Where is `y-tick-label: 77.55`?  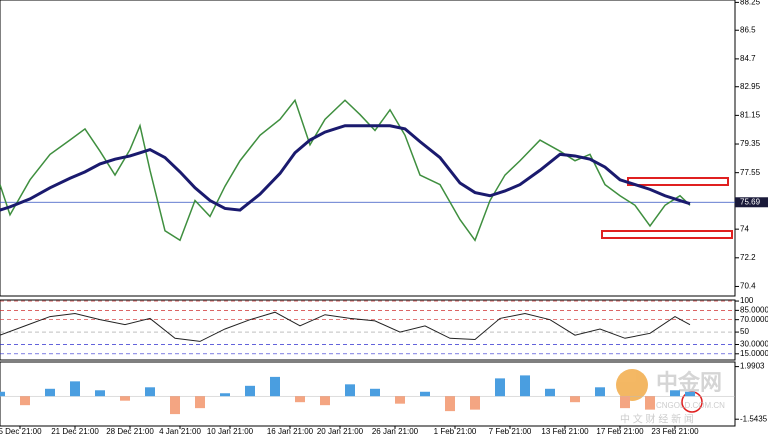
y-tick-label: 77.55 is located at coordinates (750, 172).